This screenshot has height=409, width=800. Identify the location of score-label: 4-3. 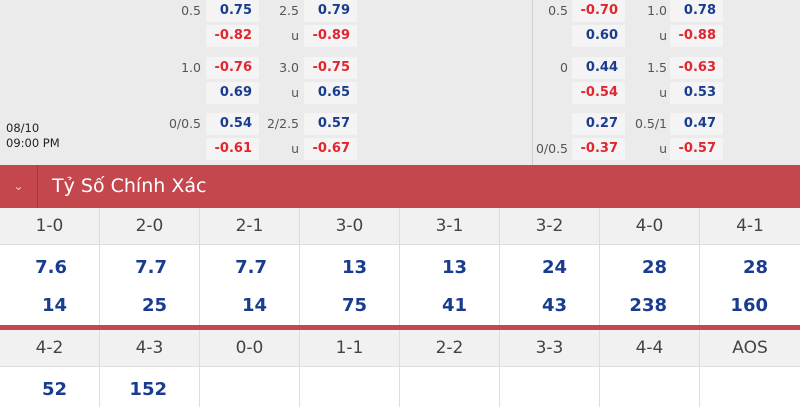
(149, 348).